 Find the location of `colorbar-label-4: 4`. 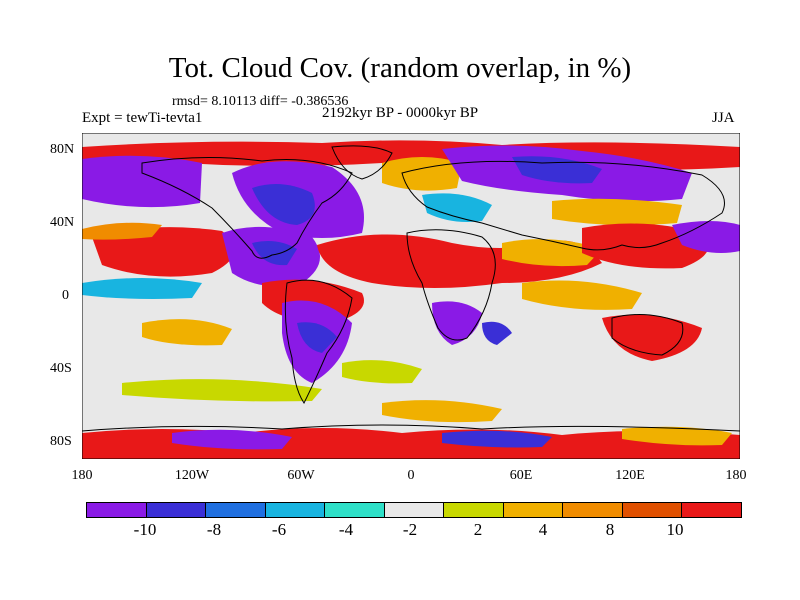

colorbar-label-4: 4 is located at coordinates (543, 529).